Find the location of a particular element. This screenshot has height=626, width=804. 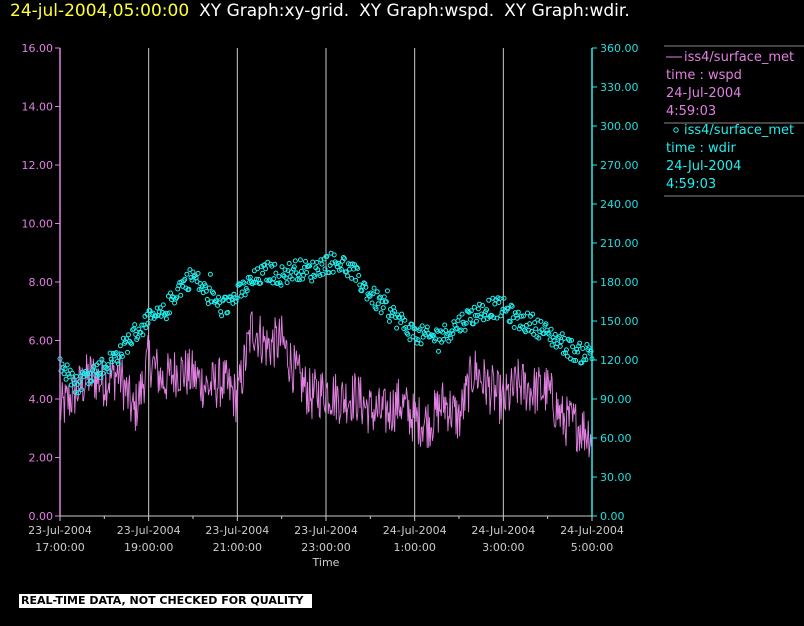

left-tick-label: 4.00 is located at coordinates (41, 399).